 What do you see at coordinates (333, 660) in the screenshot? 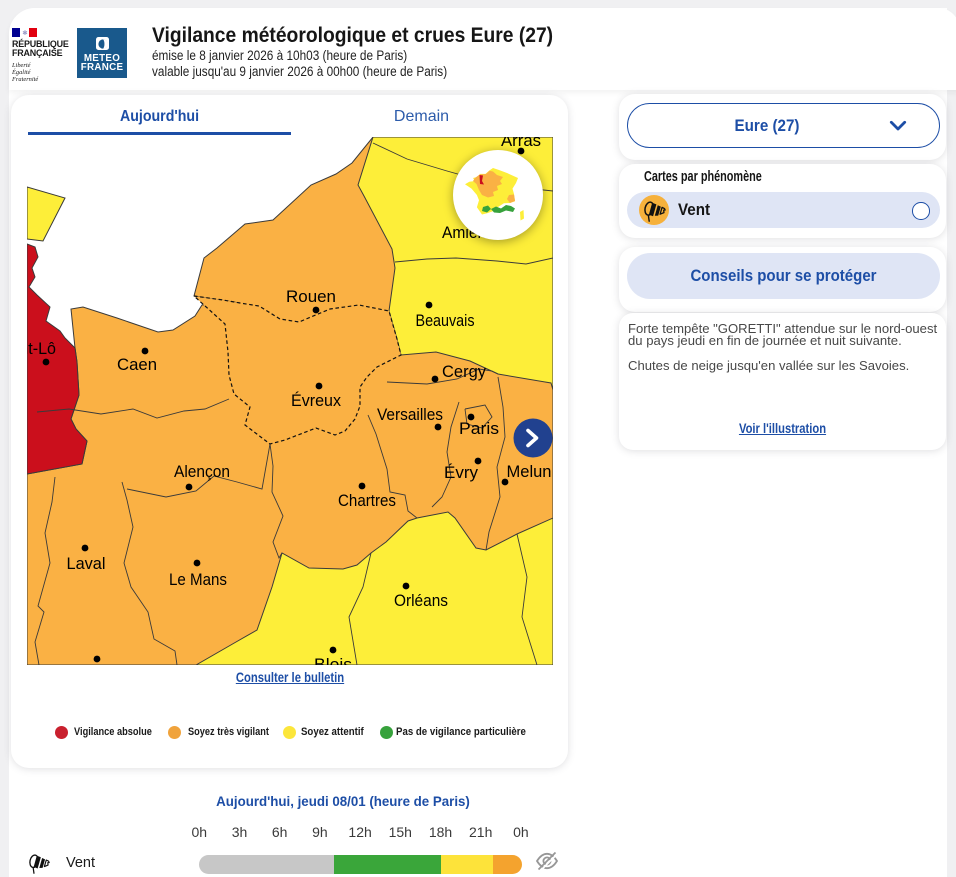
I see `svg-text: Blois` at bounding box center [333, 660].